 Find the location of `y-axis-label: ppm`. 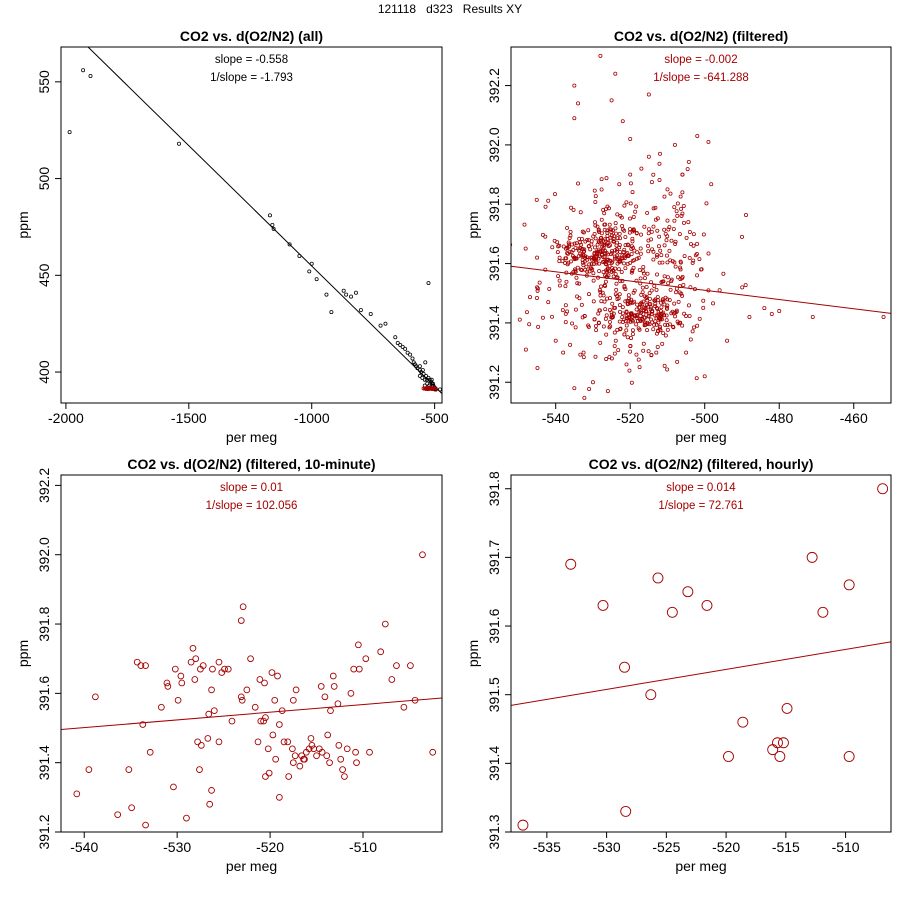

y-axis-label: ppm is located at coordinates (473, 224).